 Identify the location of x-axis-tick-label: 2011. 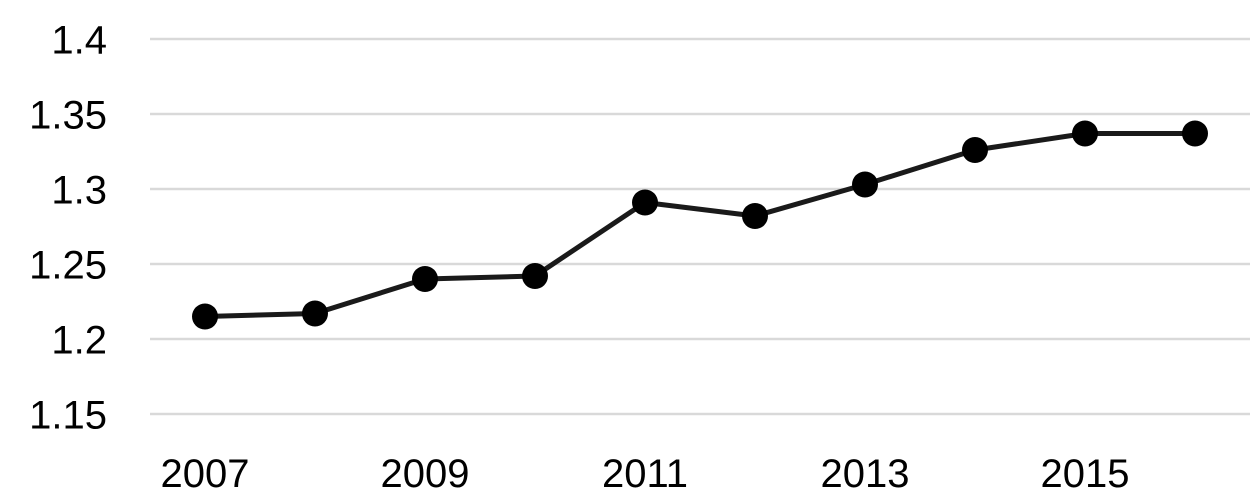
(645, 474).